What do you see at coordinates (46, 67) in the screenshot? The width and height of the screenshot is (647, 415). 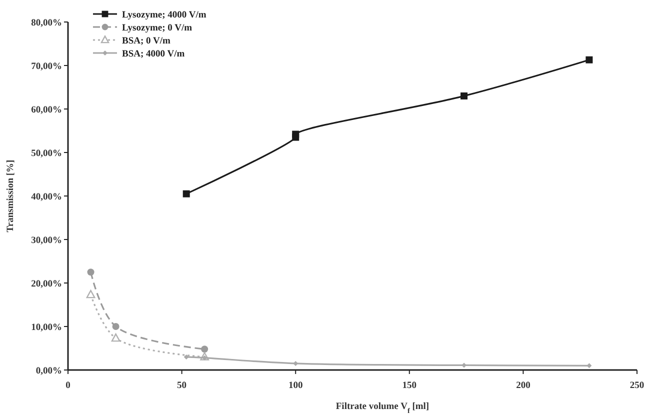 I see `y-tick-label: 70,00%` at bounding box center [46, 67].